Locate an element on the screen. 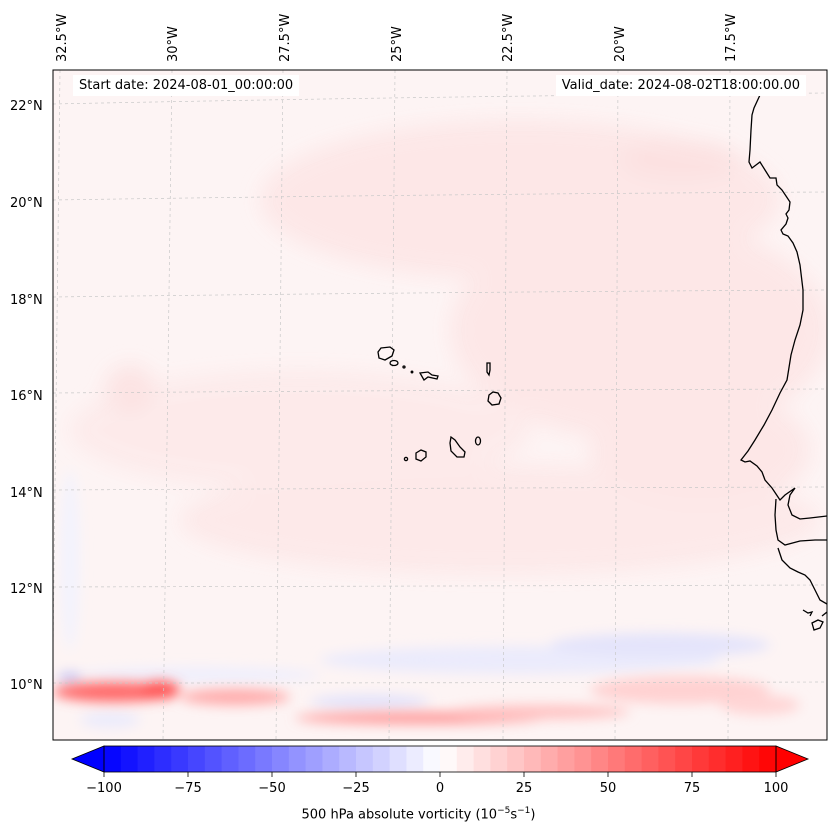  island-sao-vicente is located at coordinates (394, 363).